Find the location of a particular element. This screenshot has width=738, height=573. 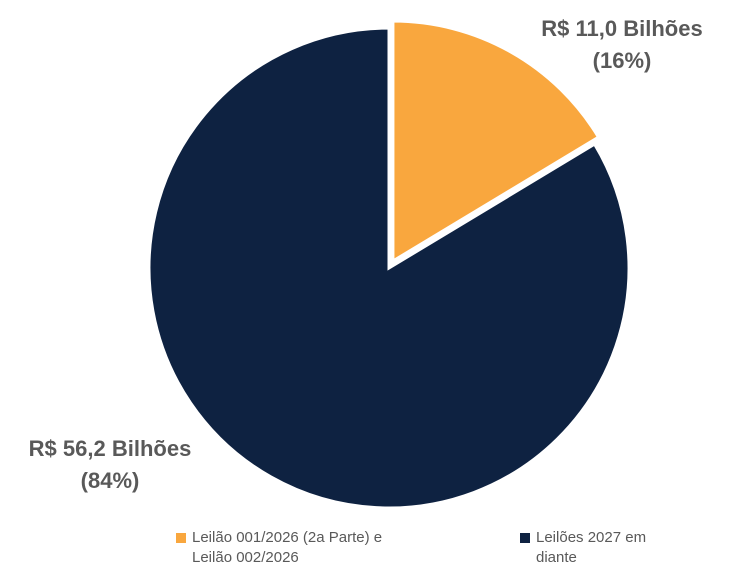

data-label: (16%) is located at coordinates (622, 60).